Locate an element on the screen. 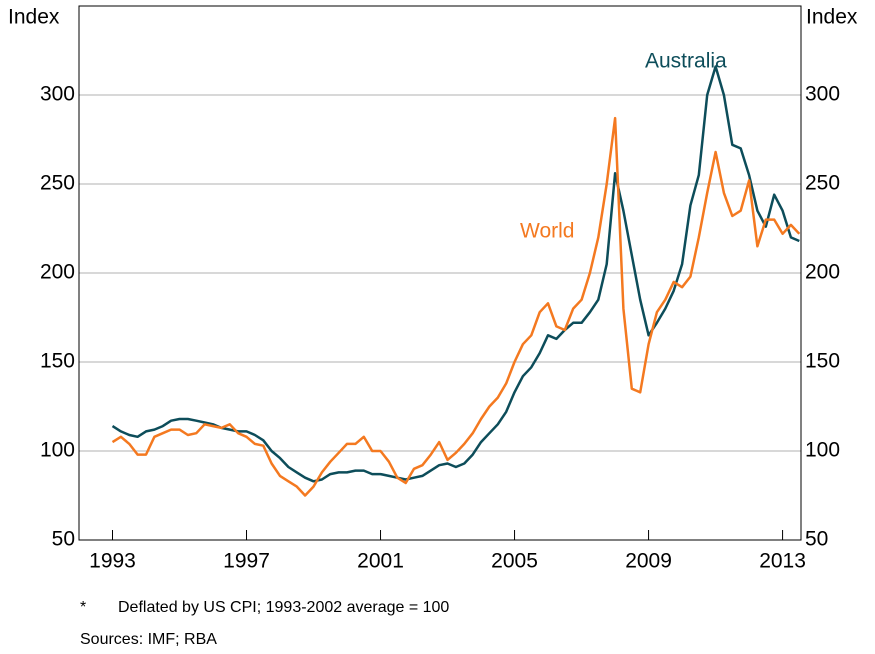  y-tick-label: 250 is located at coordinates (57, 183).